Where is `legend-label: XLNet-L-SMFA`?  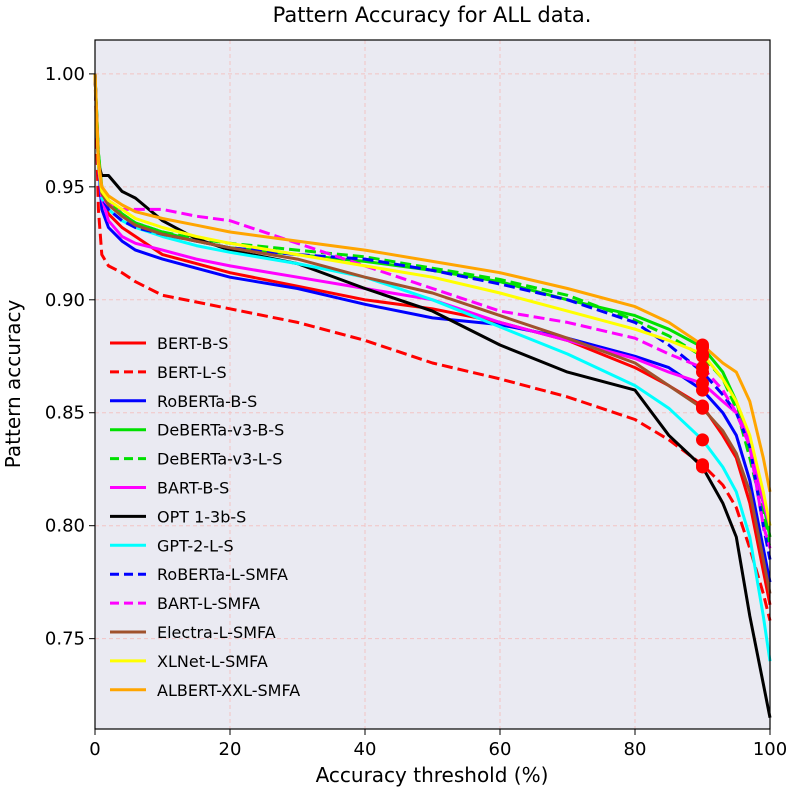
legend-label: XLNet-L-SMFA is located at coordinates (212, 661).